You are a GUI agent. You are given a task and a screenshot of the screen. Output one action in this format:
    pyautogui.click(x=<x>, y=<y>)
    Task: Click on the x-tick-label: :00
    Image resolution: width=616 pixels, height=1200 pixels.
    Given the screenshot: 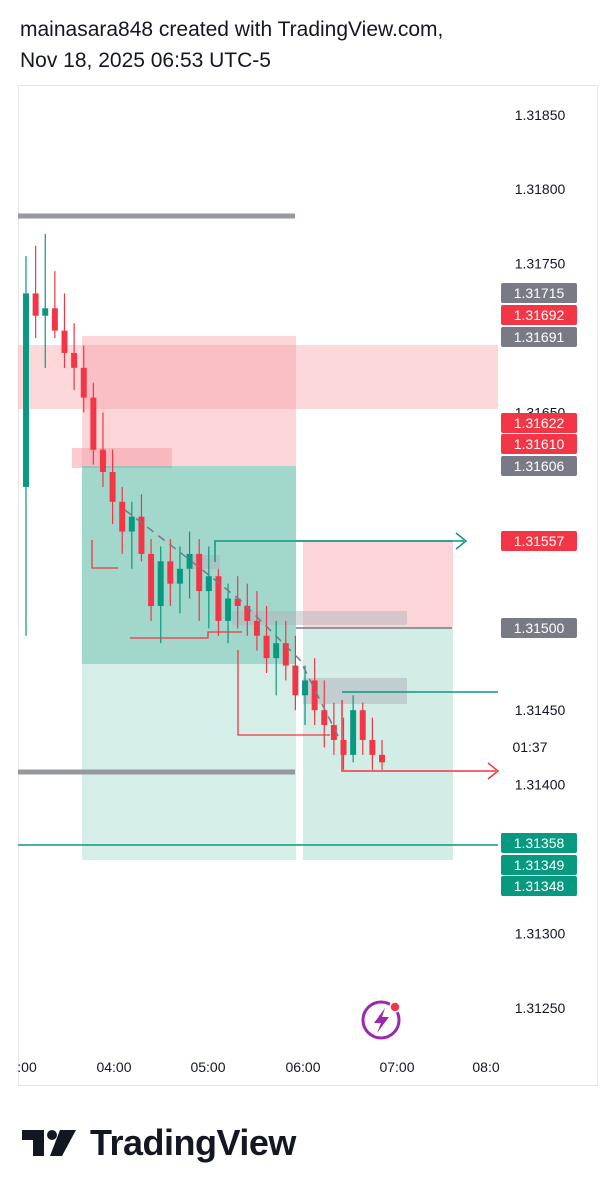 What is the action you would take?
    pyautogui.click(x=27, y=1067)
    